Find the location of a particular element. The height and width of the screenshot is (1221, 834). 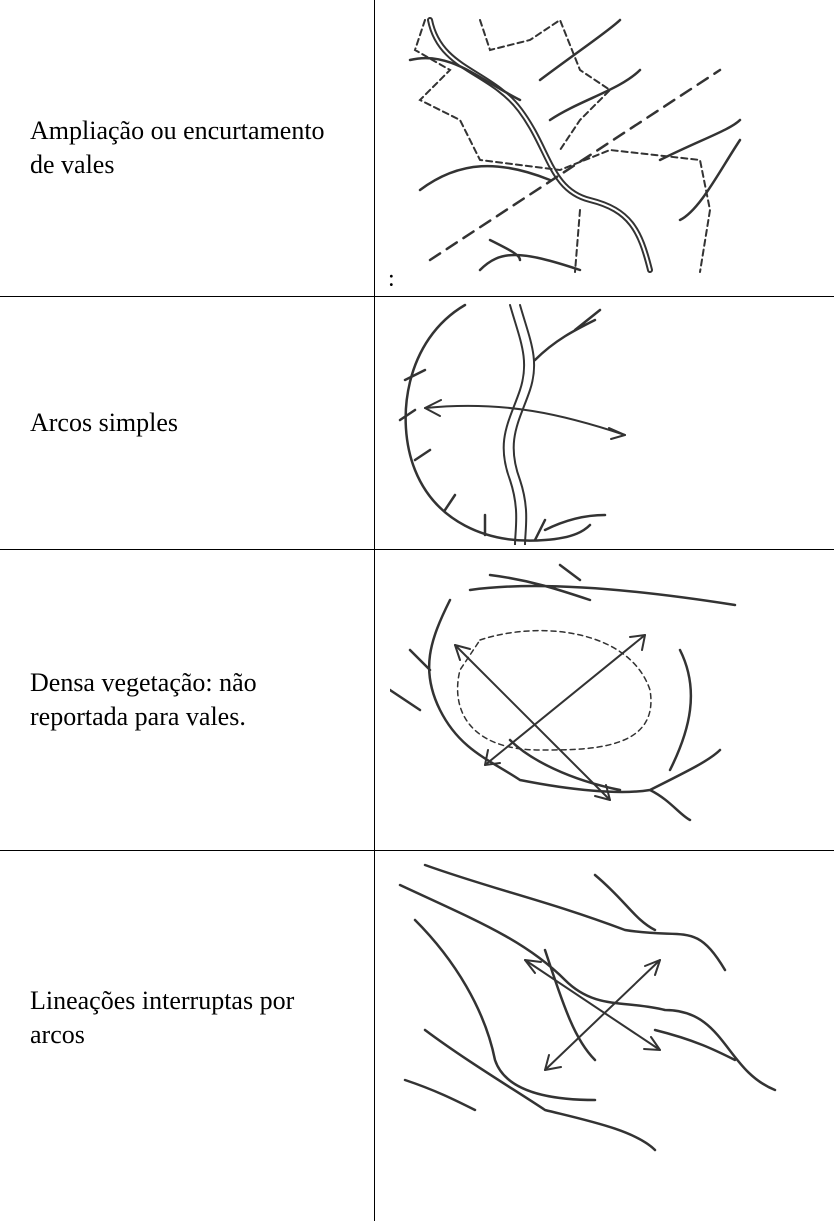

colon-mark: : is located at coordinates (391, 279).